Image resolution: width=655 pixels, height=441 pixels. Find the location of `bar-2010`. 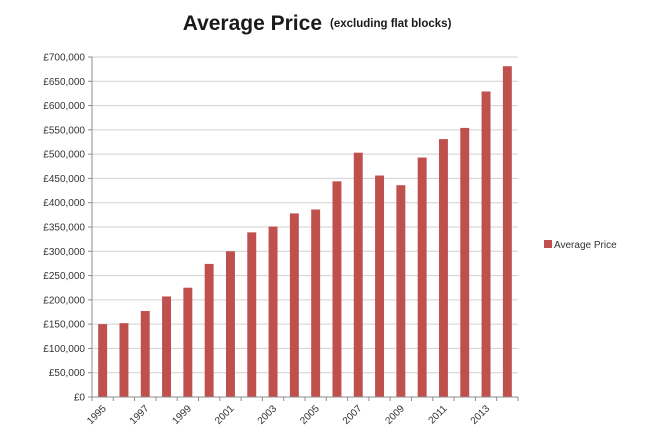

bar-2010 is located at coordinates (422, 277).